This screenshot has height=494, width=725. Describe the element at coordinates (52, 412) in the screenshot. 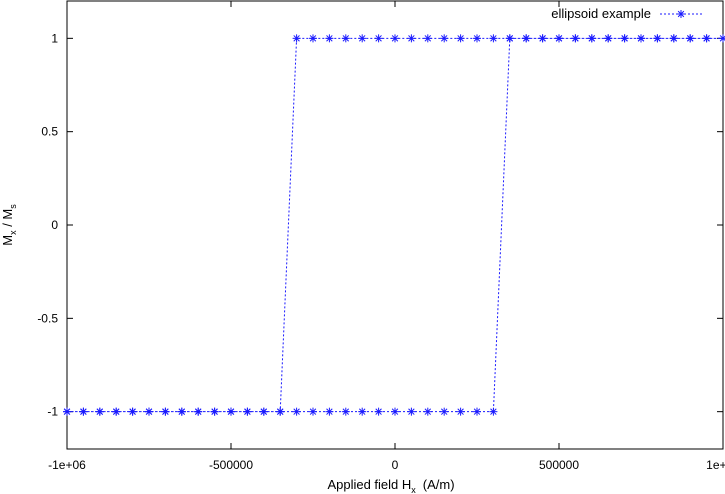

I see `y-tick-label: -1` at that location.